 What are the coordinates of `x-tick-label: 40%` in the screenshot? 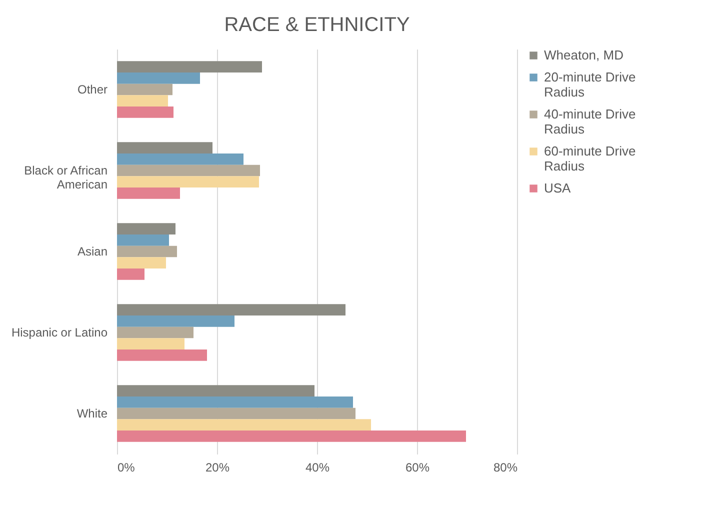 It's located at (317, 467).